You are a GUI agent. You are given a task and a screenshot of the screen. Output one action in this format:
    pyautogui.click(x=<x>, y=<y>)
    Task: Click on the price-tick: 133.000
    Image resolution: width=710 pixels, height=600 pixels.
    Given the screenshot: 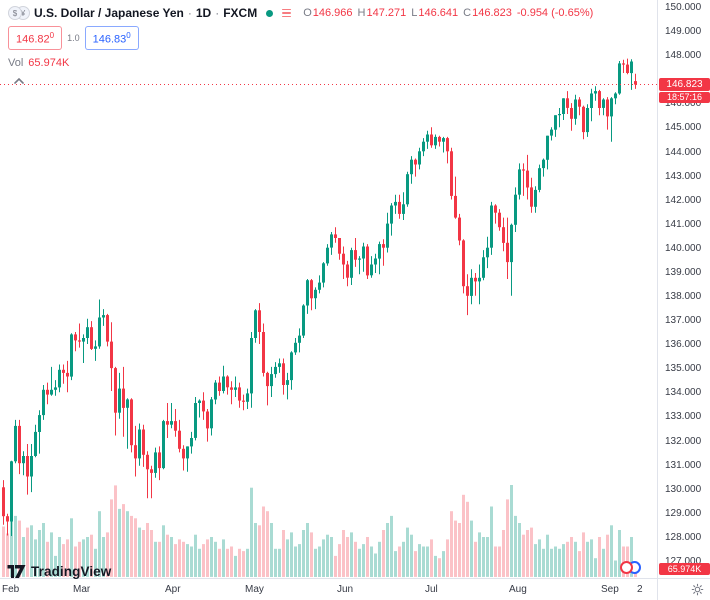 What is the action you would take?
    pyautogui.click(x=683, y=417)
    